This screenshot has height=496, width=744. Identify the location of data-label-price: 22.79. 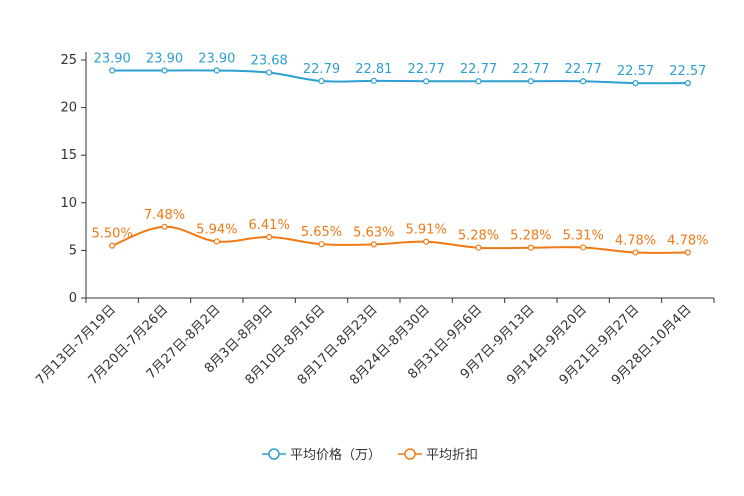
(321, 69).